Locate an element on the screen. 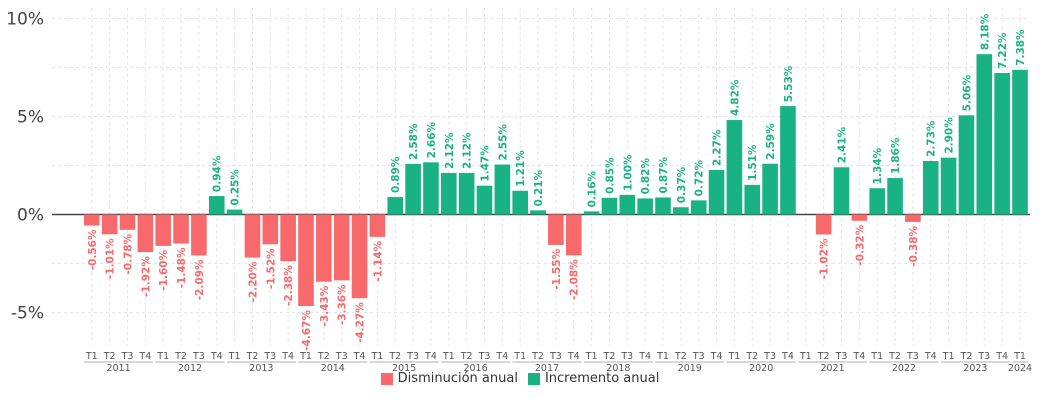 Image resolution: width=1040 pixels, height=399 pixels. data-label: 0.72% is located at coordinates (700, 177).